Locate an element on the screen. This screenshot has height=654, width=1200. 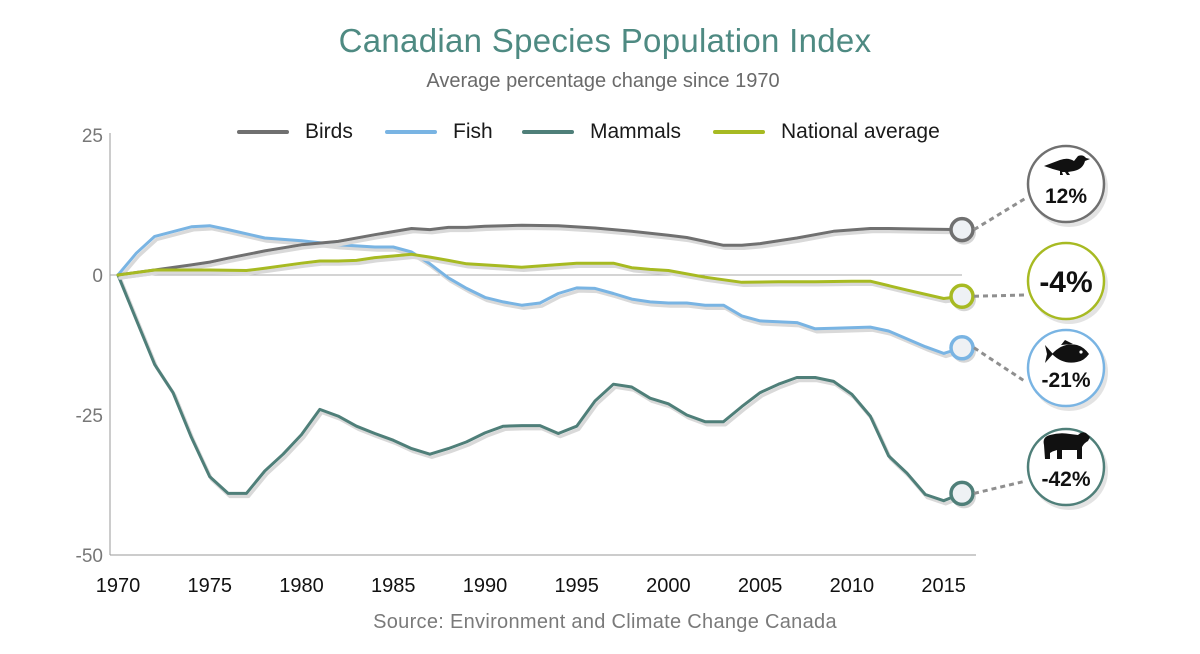
series-line-fish is located at coordinates (540, 289).